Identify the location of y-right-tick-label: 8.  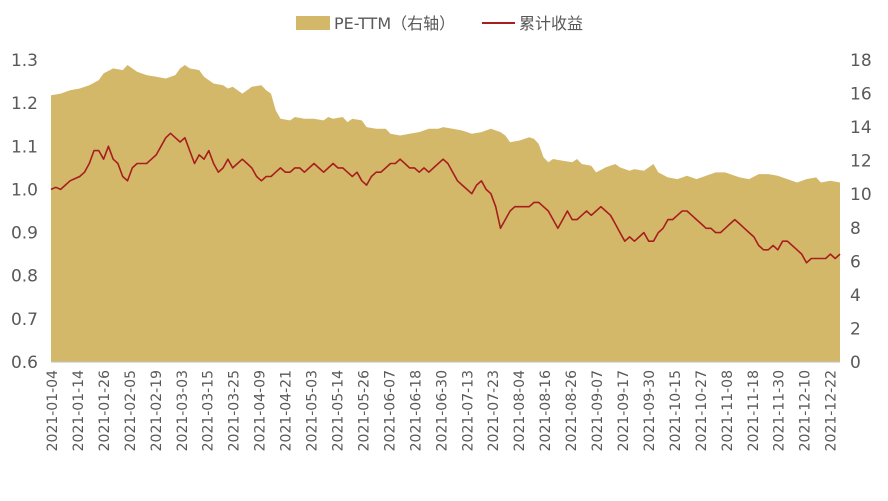
(855, 229).